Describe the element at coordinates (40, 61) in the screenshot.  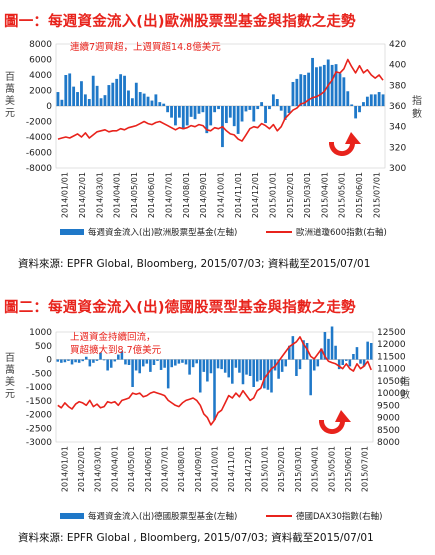
I see `chart1-ytick-left: 6000` at that location.